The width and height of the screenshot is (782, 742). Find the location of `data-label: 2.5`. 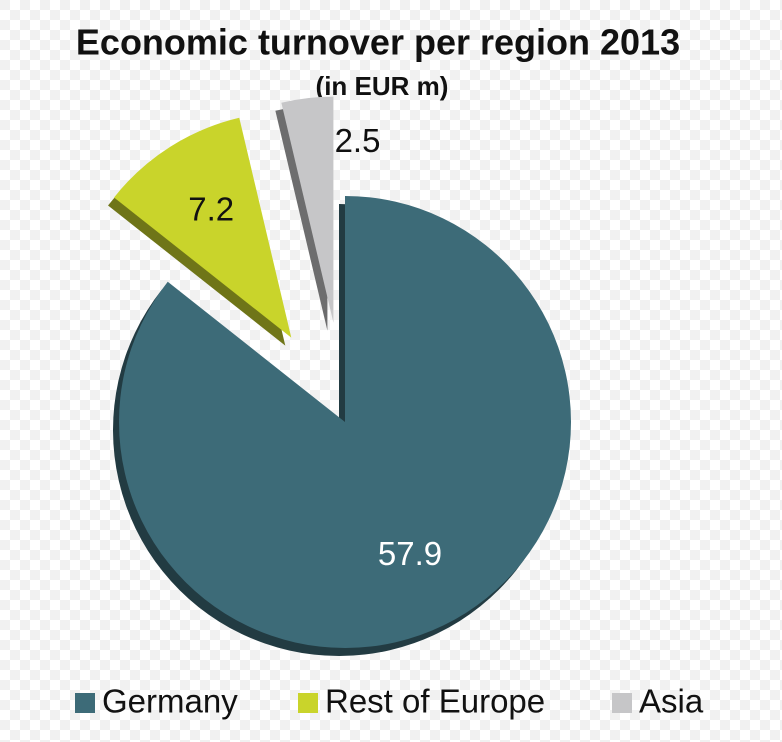

data-label: 2.5 is located at coordinates (358, 140).